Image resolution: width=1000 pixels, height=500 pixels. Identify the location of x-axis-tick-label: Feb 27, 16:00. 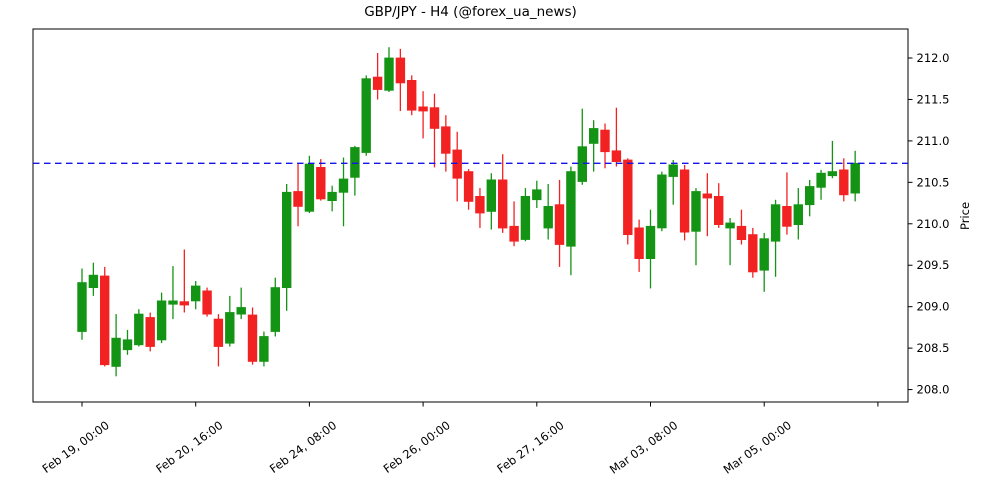
(530, 447).